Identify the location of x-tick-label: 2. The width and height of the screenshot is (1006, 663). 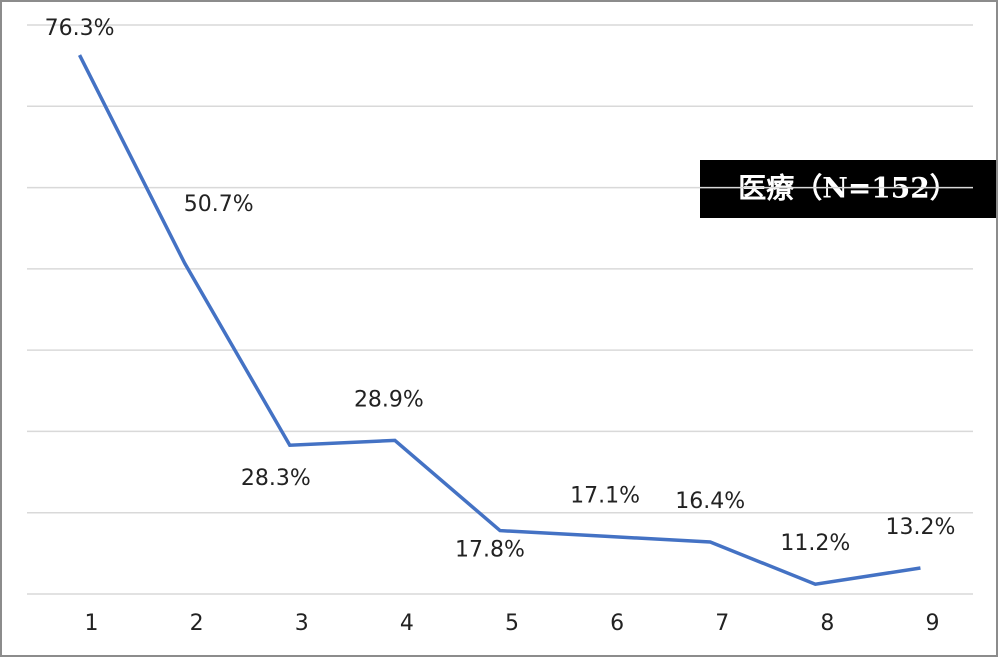
(197, 623).